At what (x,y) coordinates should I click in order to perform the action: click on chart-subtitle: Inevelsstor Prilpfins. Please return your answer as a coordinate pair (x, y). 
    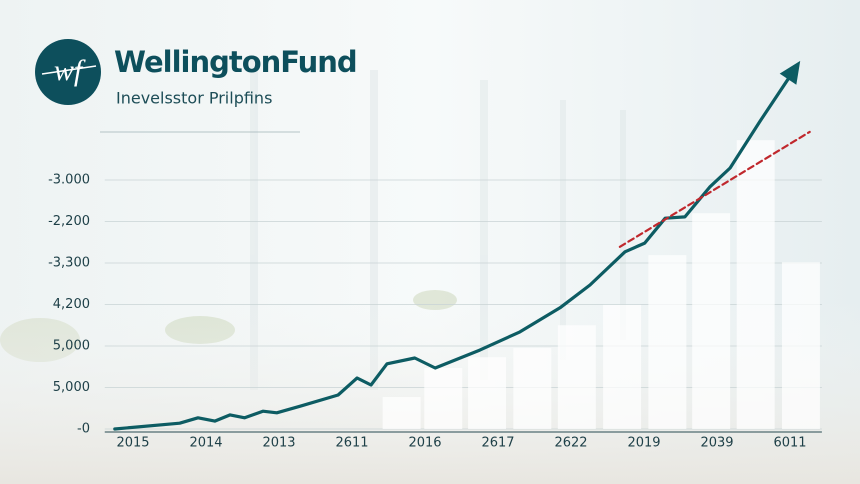
    Looking at the image, I should click on (194, 98).